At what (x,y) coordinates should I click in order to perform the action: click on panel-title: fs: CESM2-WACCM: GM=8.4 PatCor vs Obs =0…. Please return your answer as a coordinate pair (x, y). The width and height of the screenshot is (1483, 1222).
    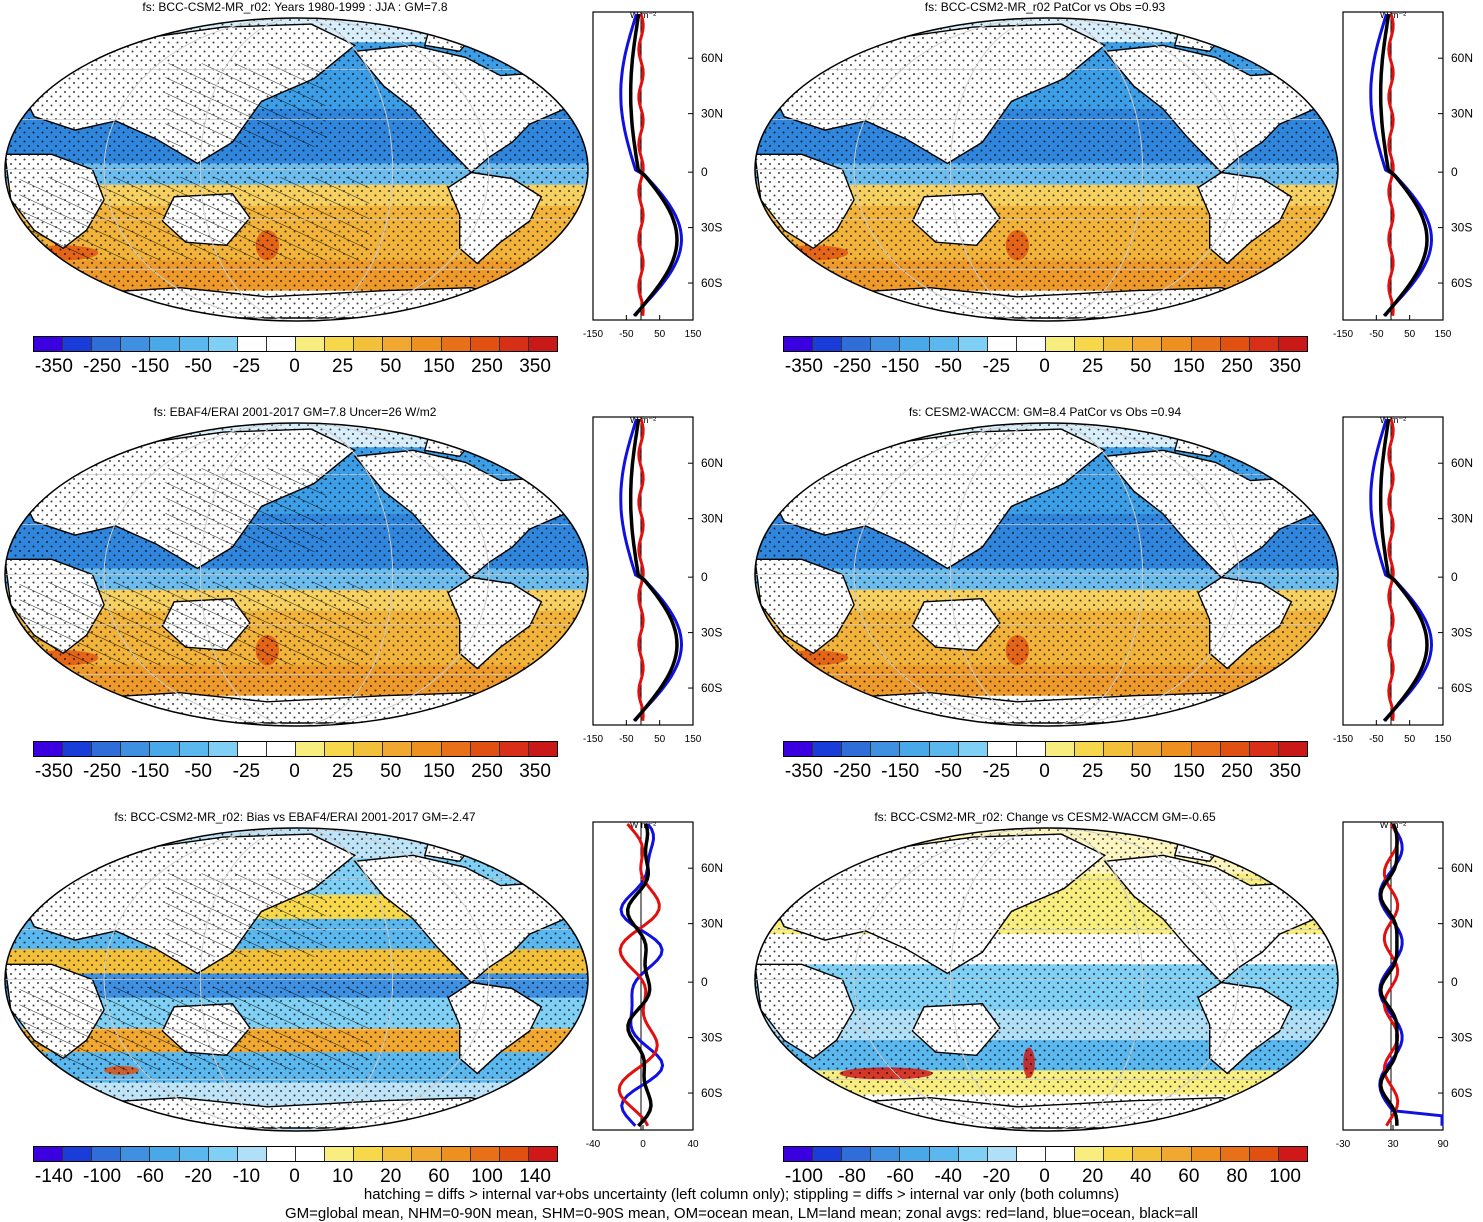
    Looking at the image, I should click on (1045, 412).